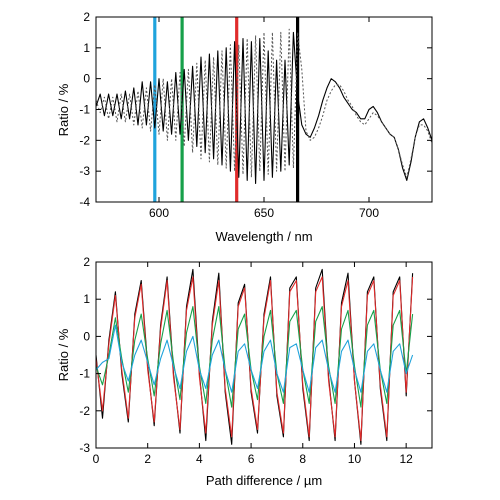 This screenshot has width=500, height=500. I want to click on y-tick-label: -4, so click(84, 202).